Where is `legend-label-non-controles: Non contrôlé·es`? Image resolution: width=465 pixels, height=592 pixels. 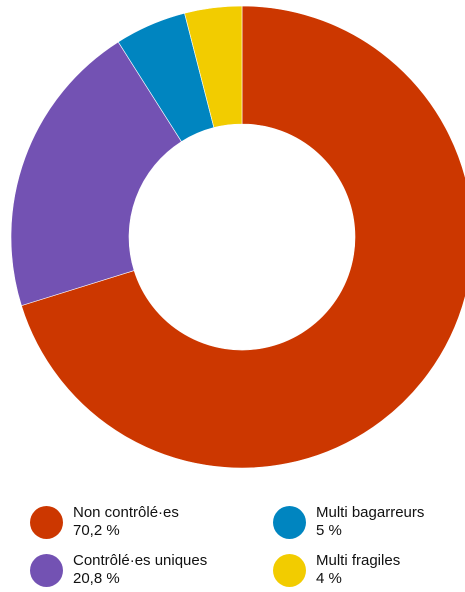 legend-label-non-controles: Non contrôlé·es is located at coordinates (126, 512).